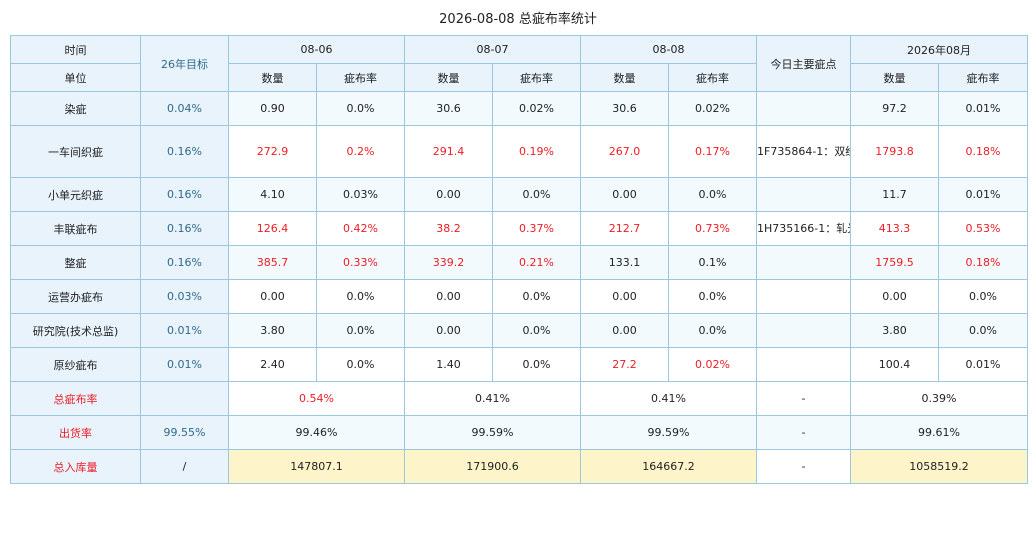 This screenshot has height=540, width=1036. Describe the element at coordinates (272, 262) in the screenshot. I see `row-qty-value: 385.7` at that location.